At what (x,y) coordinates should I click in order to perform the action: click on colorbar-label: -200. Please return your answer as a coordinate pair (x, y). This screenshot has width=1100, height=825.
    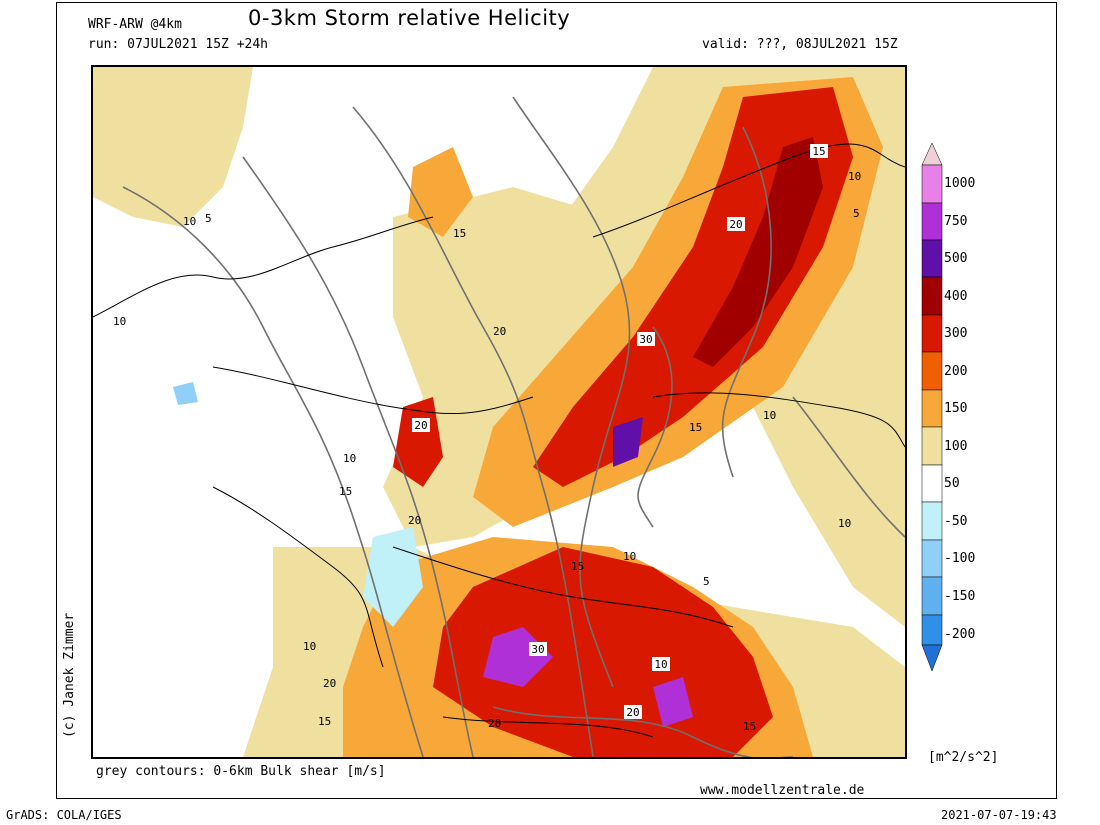
    Looking at the image, I should click on (959, 634).